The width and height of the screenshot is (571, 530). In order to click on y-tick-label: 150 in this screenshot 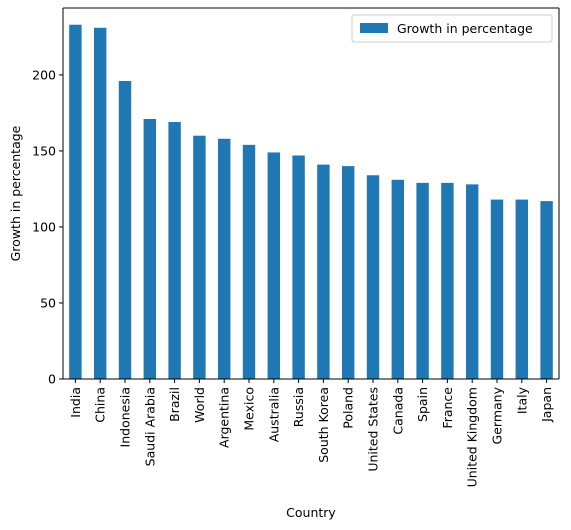, I will do `click(44, 150)`.